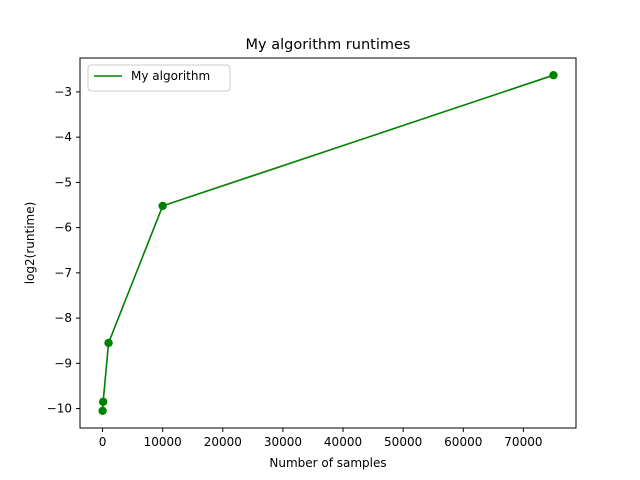 The height and width of the screenshot is (480, 640). What do you see at coordinates (63, 182) in the screenshot?
I see `y-tick-label: −5` at bounding box center [63, 182].